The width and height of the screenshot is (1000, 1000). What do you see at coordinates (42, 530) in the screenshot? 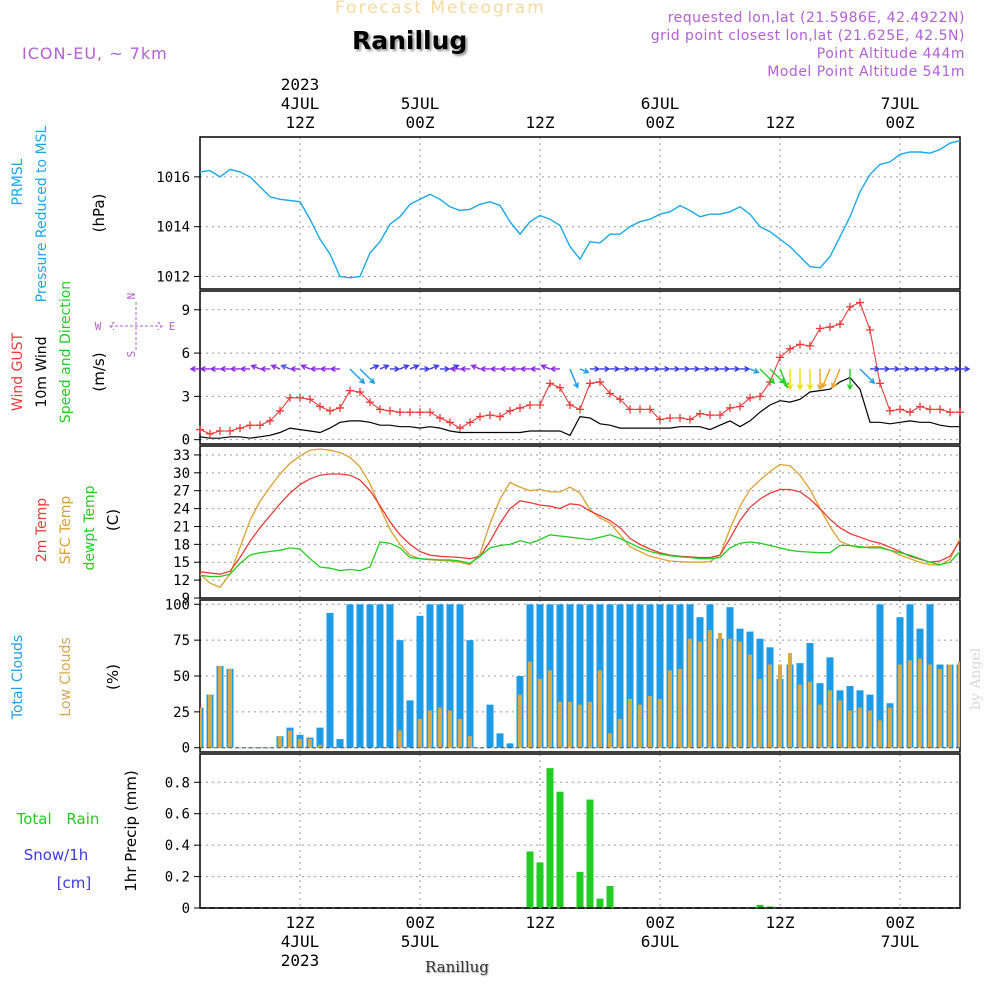
I see `temp-axis-label: 2m Temp` at bounding box center [42, 530].